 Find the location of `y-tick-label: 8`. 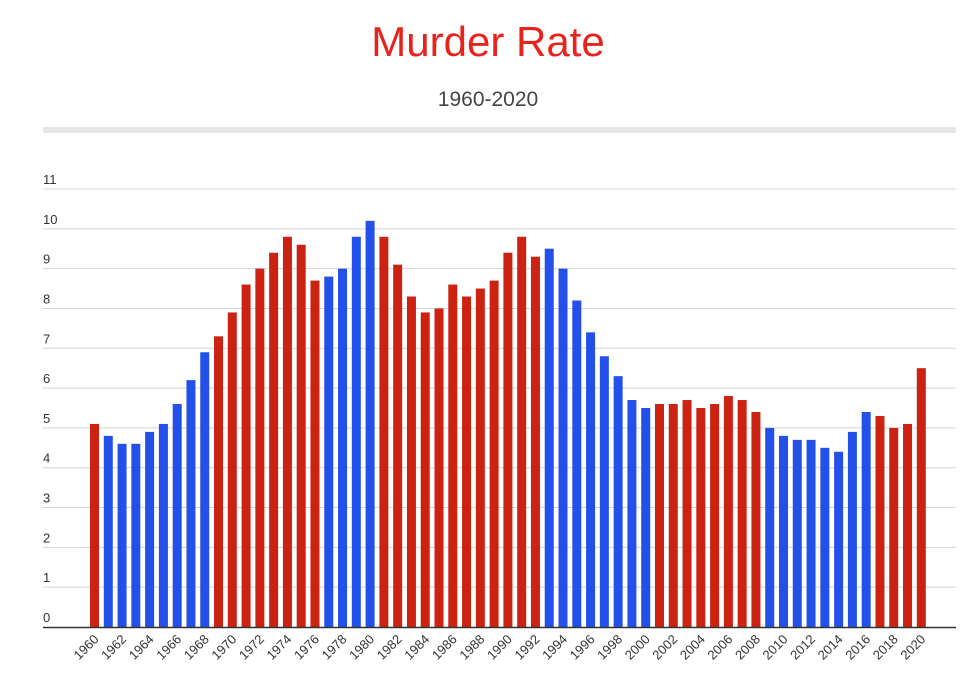

y-tick-label: 8 is located at coordinates (46, 298).